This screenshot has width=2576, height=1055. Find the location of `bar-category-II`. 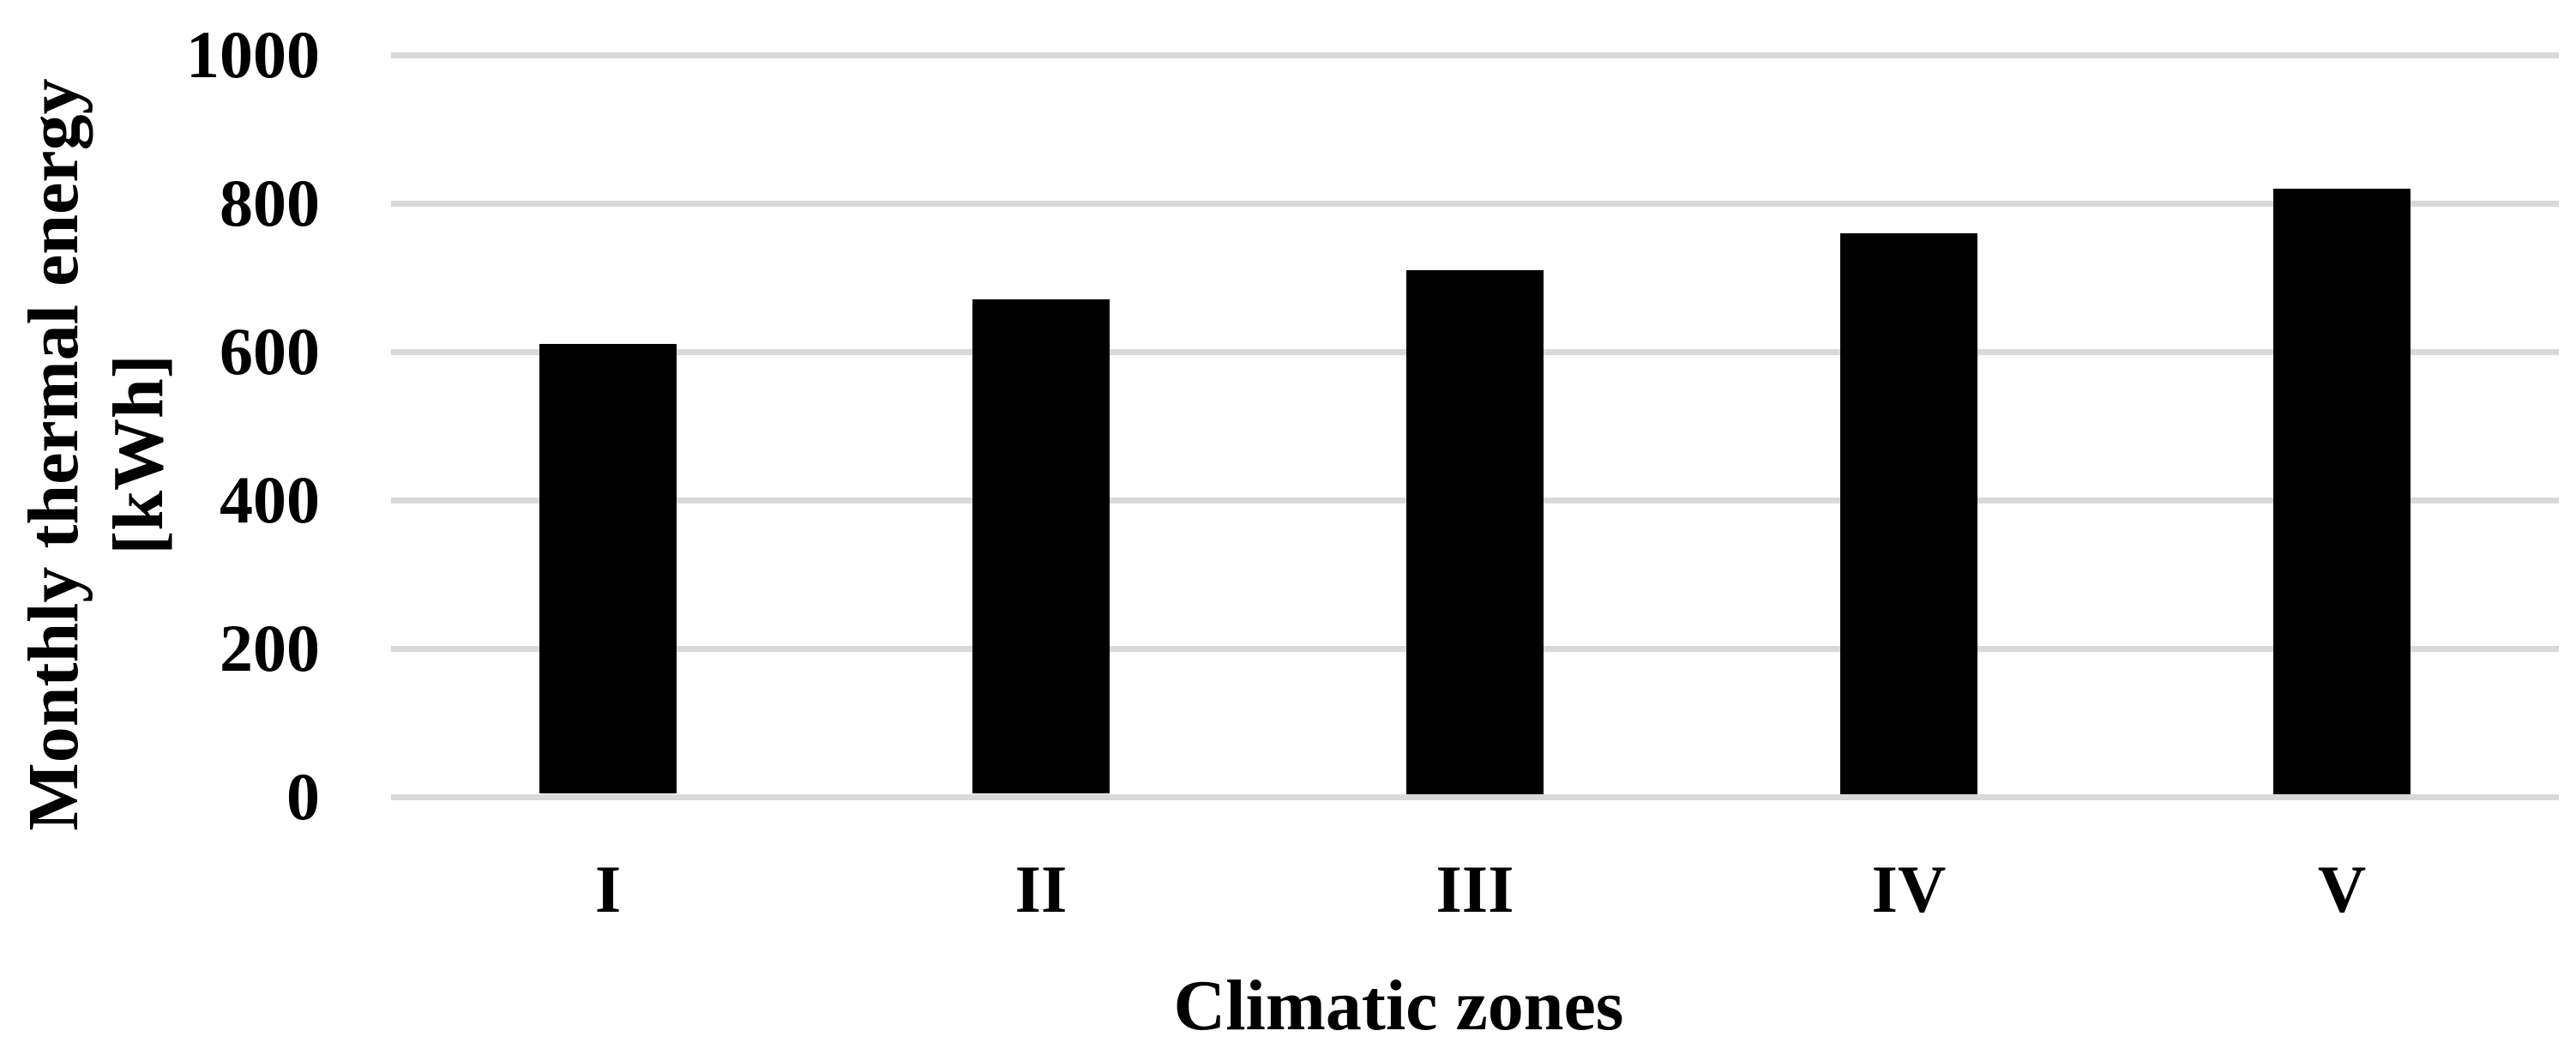

bar-category-II is located at coordinates (1041, 546).